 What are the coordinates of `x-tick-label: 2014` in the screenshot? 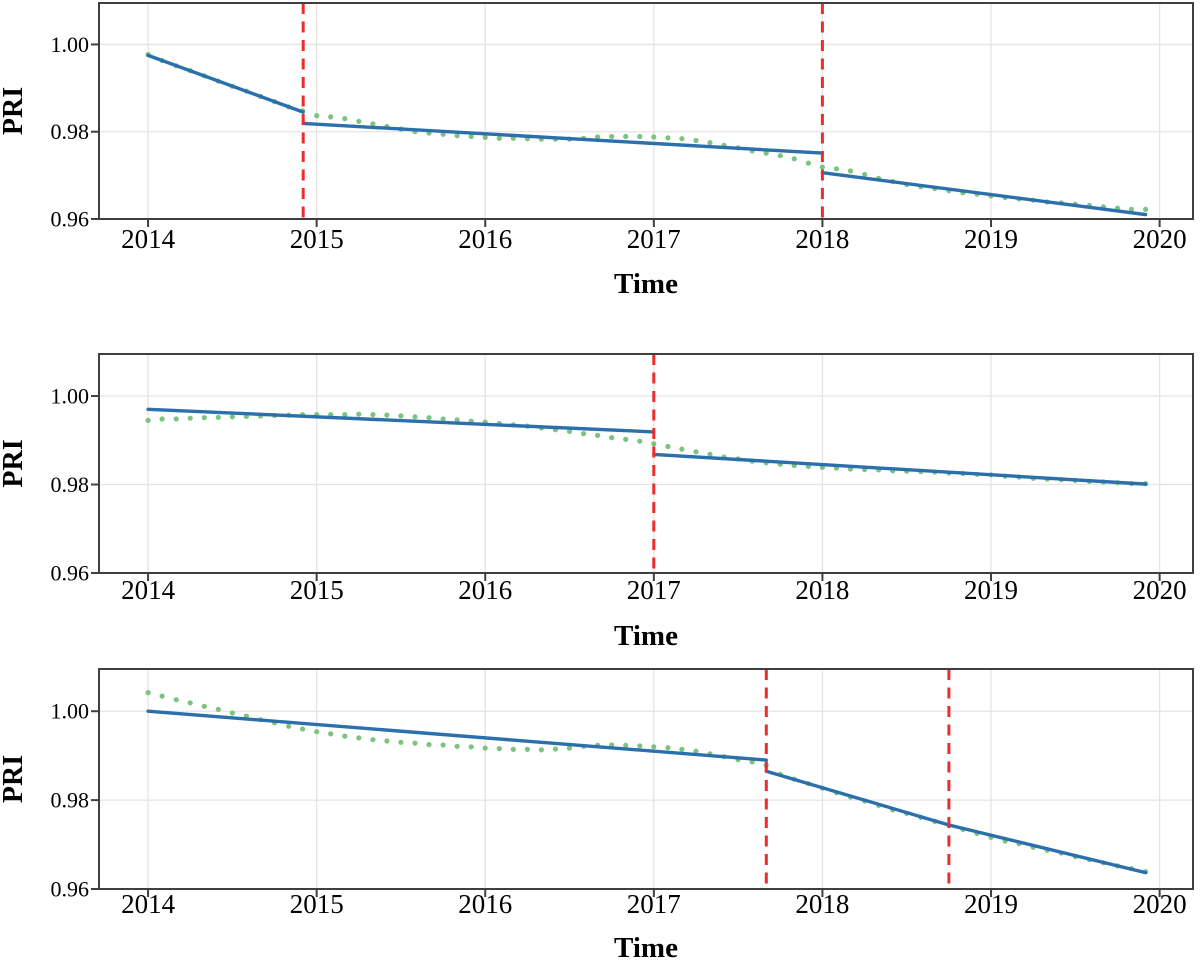 It's located at (148, 904).